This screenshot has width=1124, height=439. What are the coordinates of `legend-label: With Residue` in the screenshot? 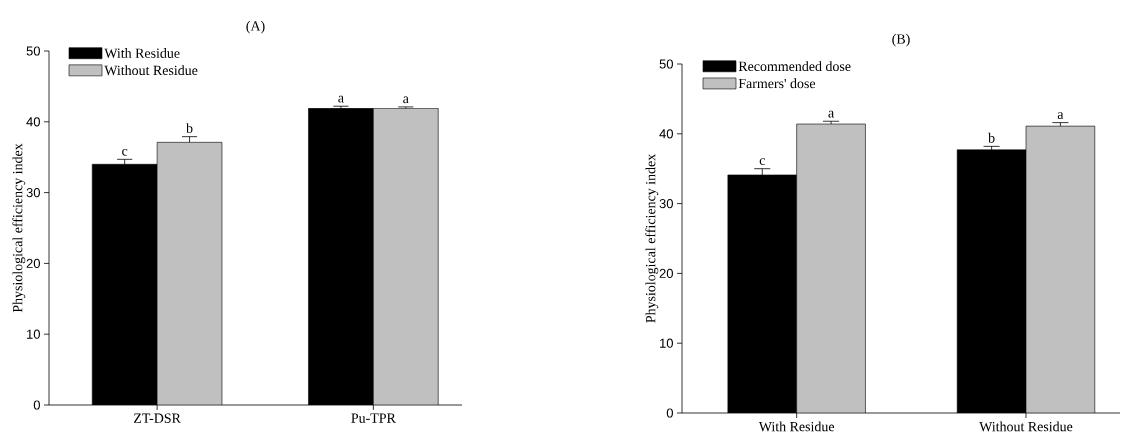 It's located at (142, 53).